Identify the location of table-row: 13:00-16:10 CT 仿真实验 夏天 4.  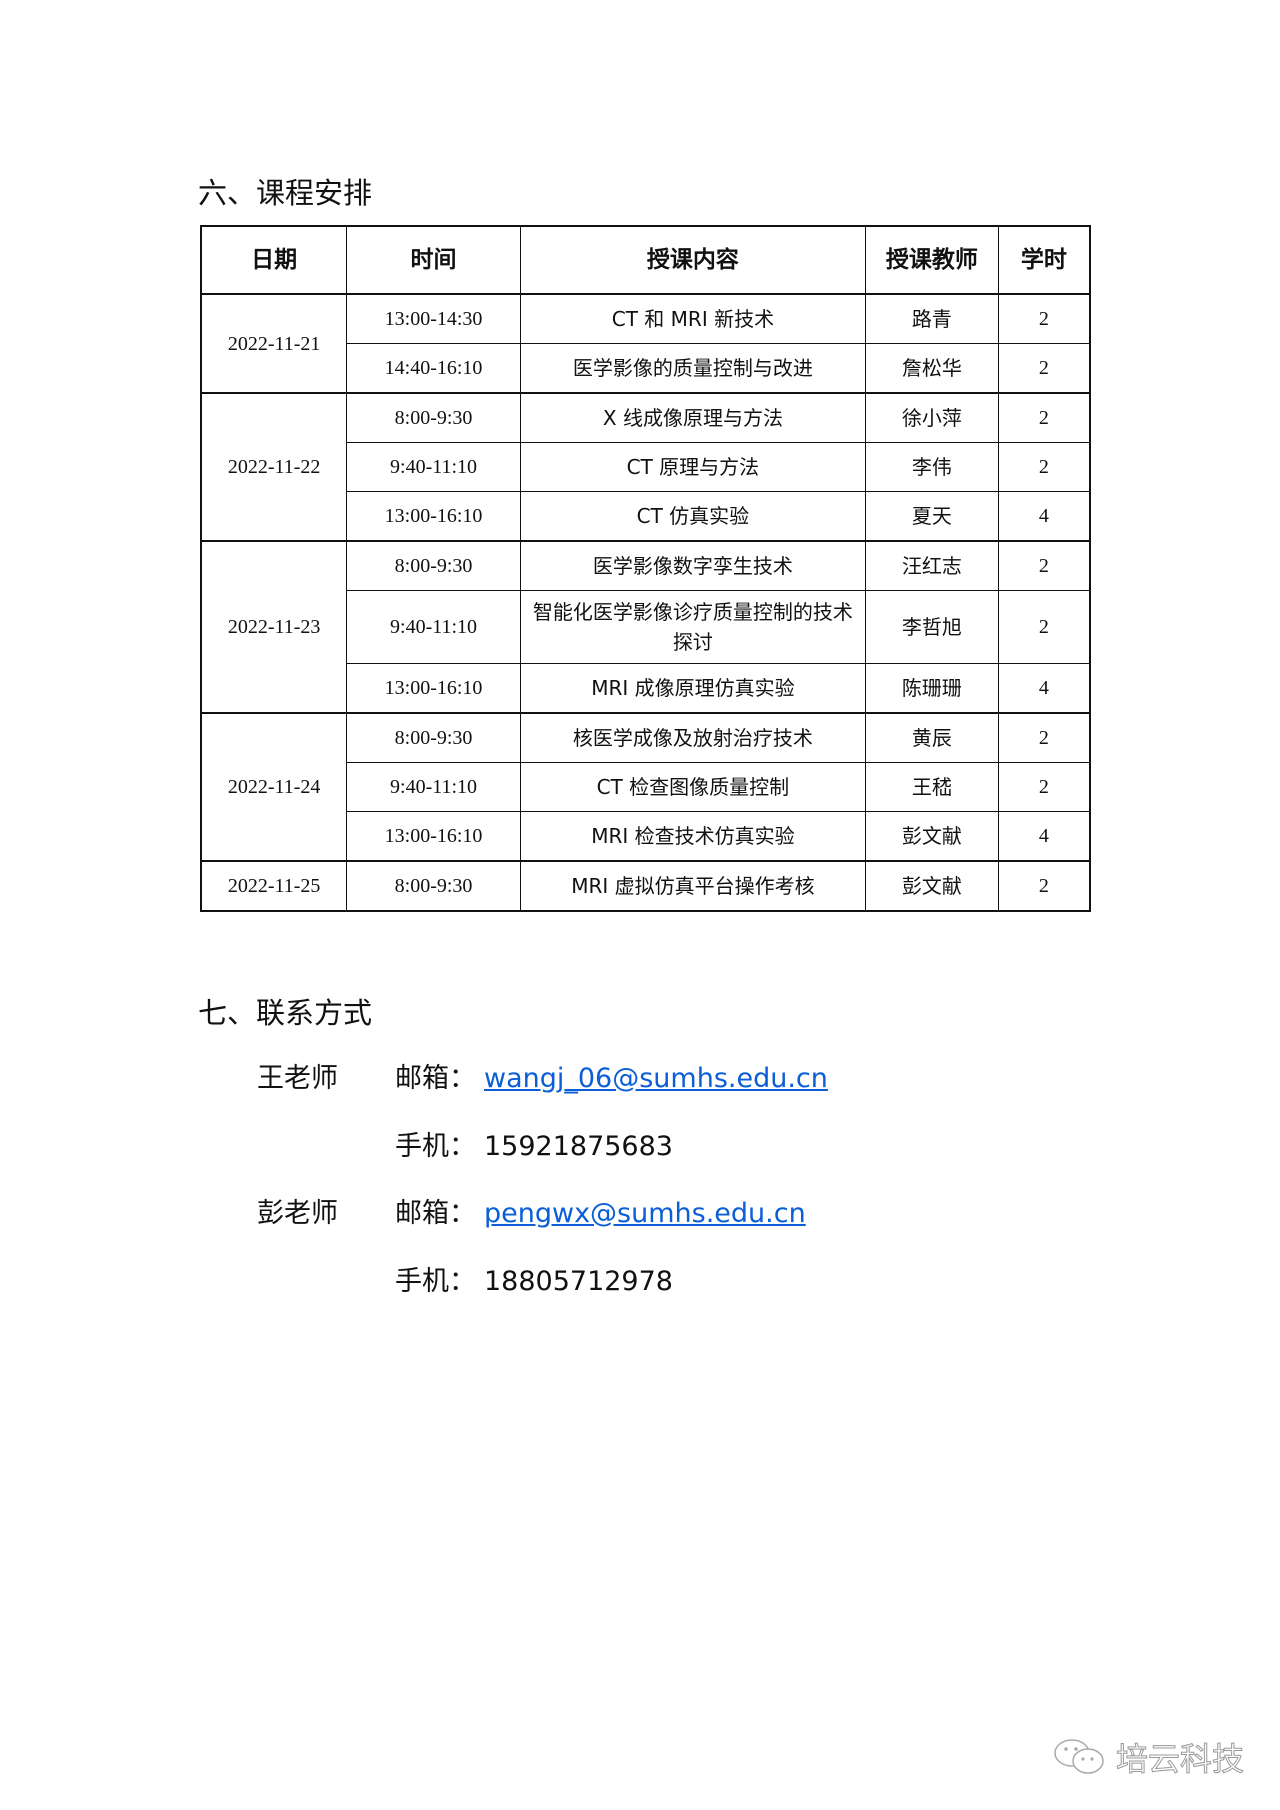
(646, 516).